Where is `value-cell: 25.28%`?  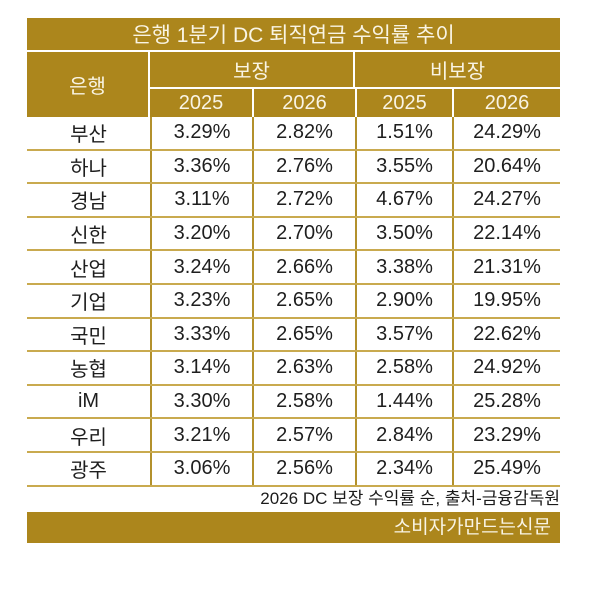 value-cell: 25.28% is located at coordinates (506, 401).